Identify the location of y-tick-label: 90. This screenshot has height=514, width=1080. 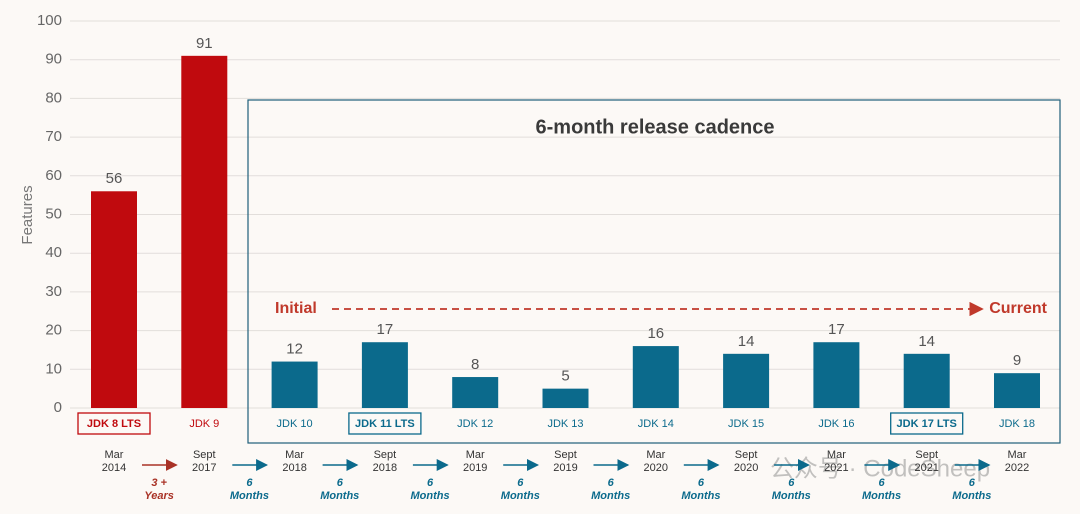
(53, 59).